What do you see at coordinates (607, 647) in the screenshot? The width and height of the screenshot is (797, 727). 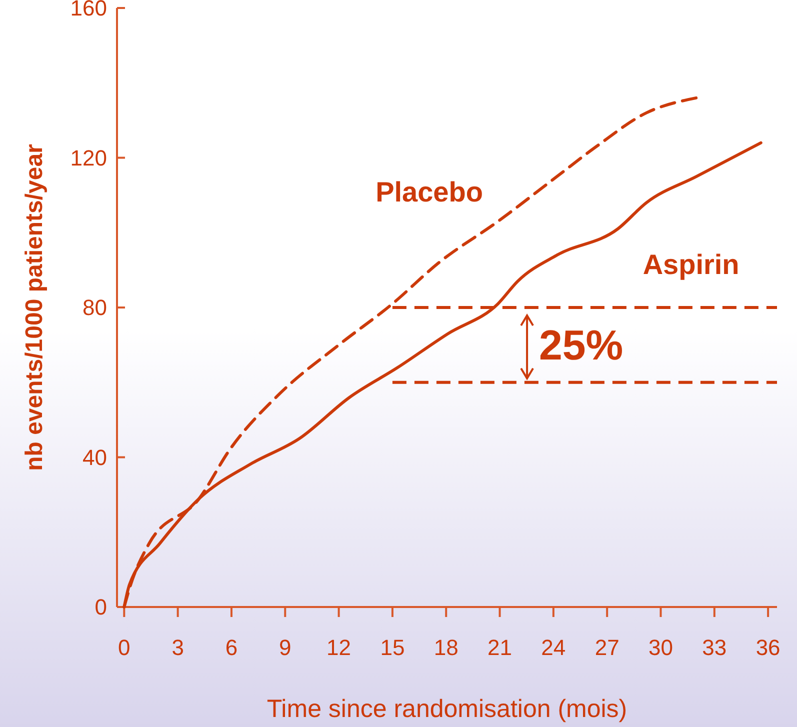 I see `x-tick-label: 27` at bounding box center [607, 647].